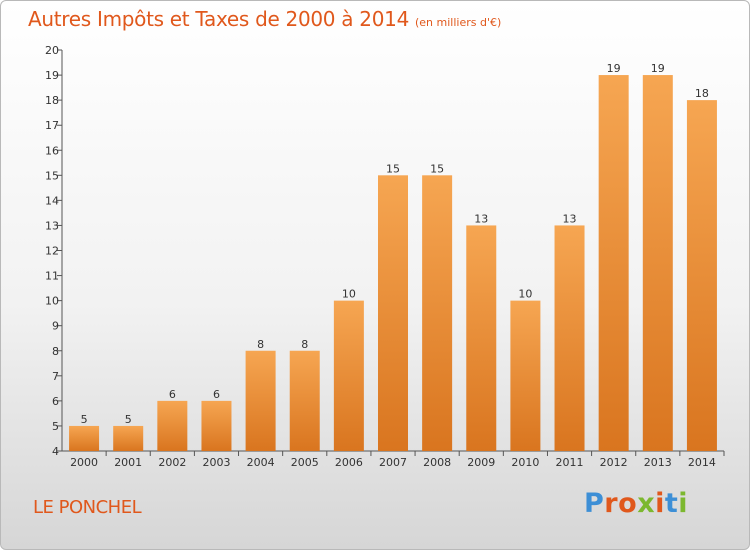  What do you see at coordinates (55, 451) in the screenshot?
I see `y-tick-label: 4` at bounding box center [55, 451].